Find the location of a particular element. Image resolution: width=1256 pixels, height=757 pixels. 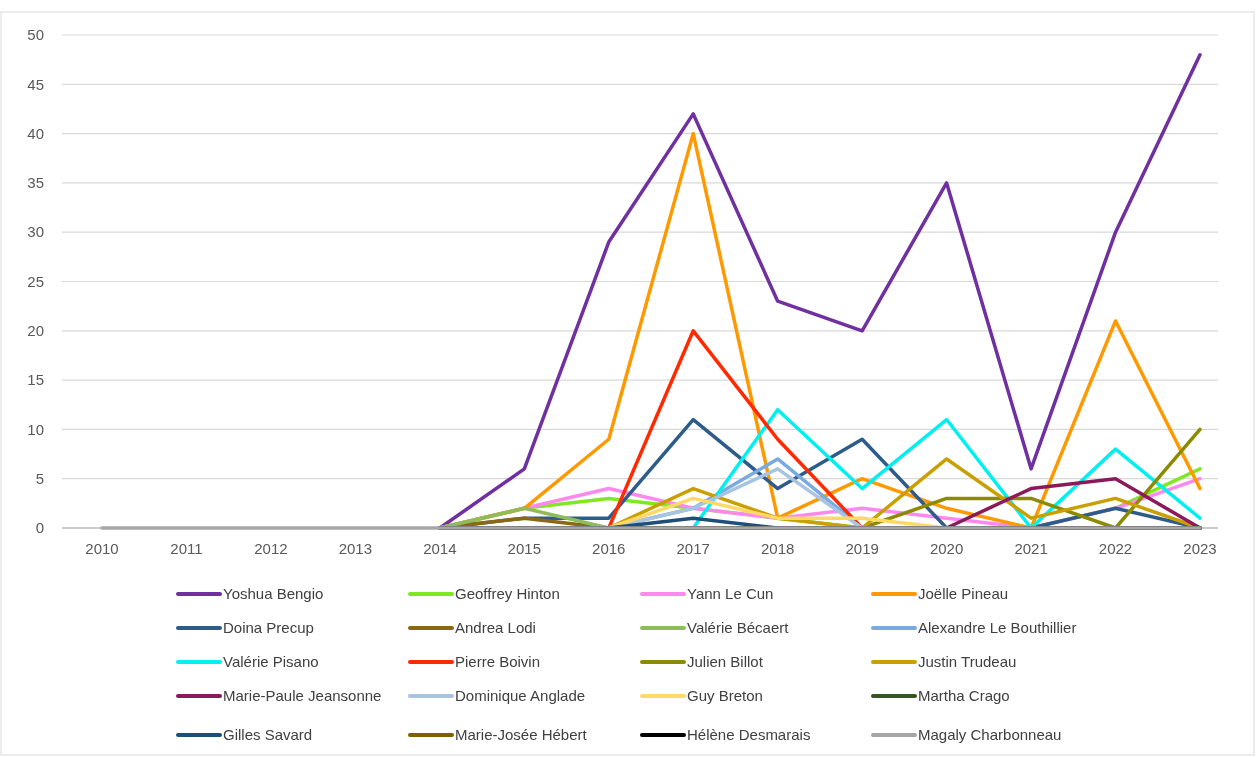

y-tick-label: 45 is located at coordinates (35, 84).